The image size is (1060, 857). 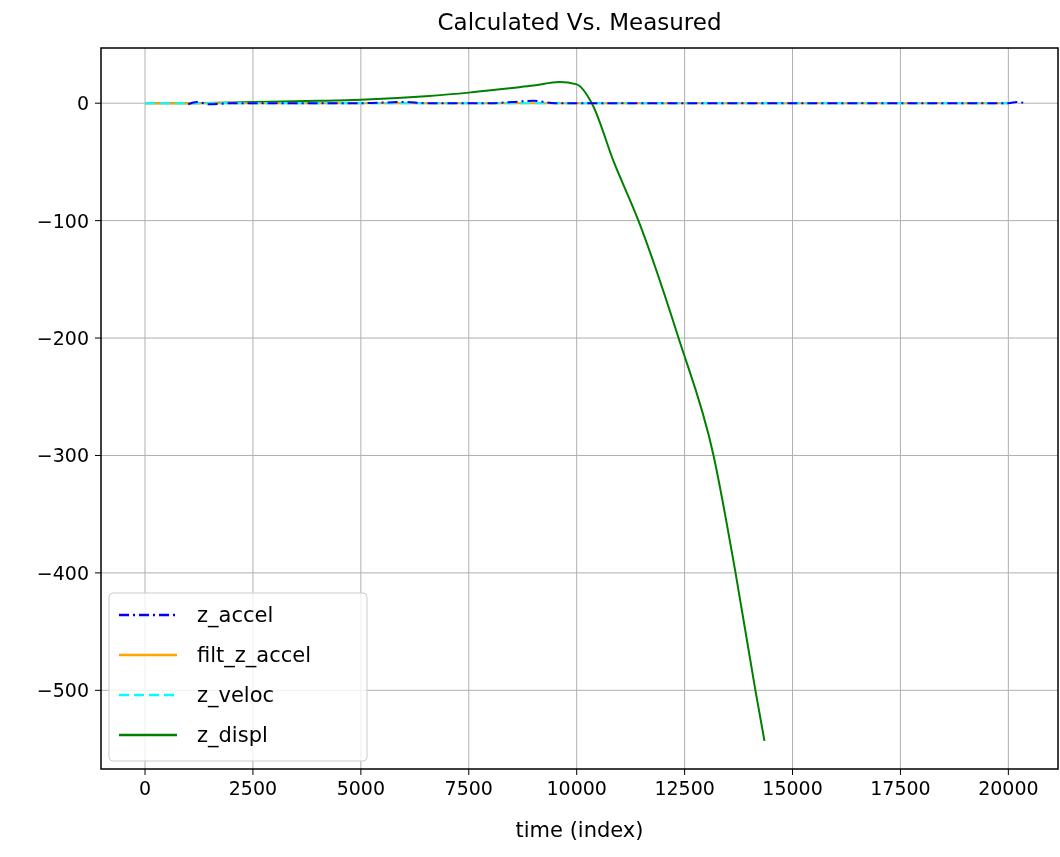 What do you see at coordinates (145, 788) in the screenshot?
I see `x-tick-label: 0` at bounding box center [145, 788].